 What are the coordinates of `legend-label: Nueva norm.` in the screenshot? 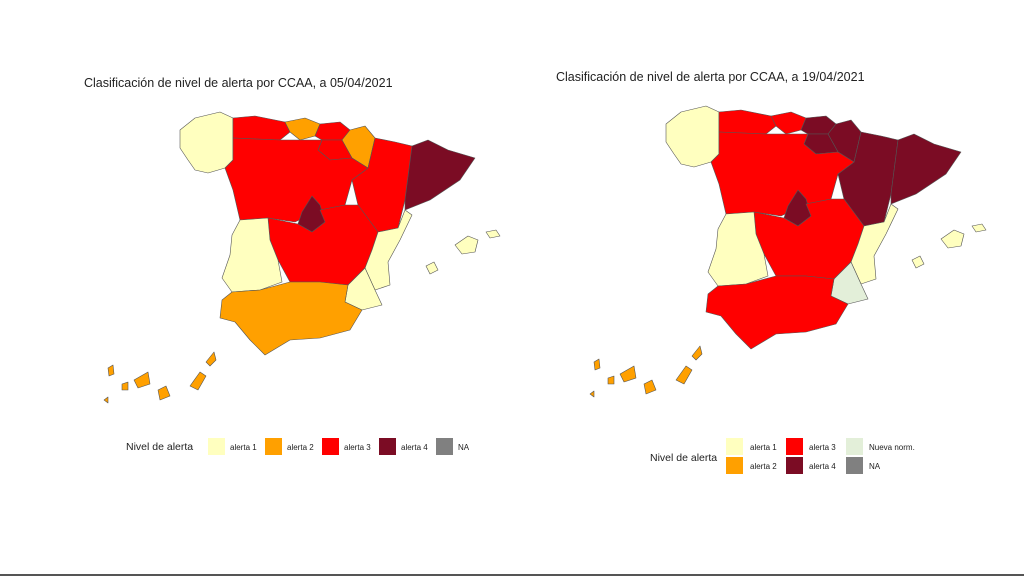 It's located at (892, 447).